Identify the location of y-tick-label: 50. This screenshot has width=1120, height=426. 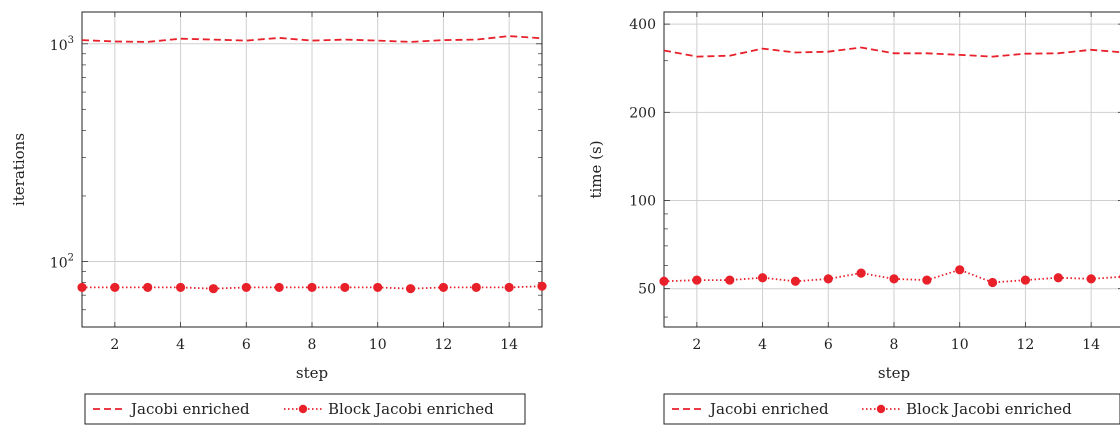
(647, 290).